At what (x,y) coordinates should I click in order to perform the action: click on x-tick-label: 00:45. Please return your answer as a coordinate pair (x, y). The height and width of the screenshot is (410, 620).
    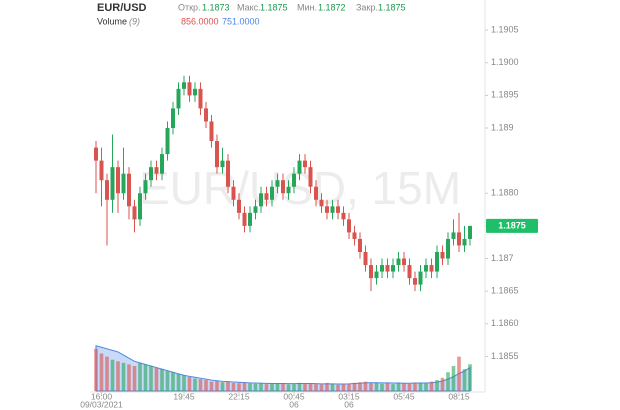
    Looking at the image, I should click on (294, 396).